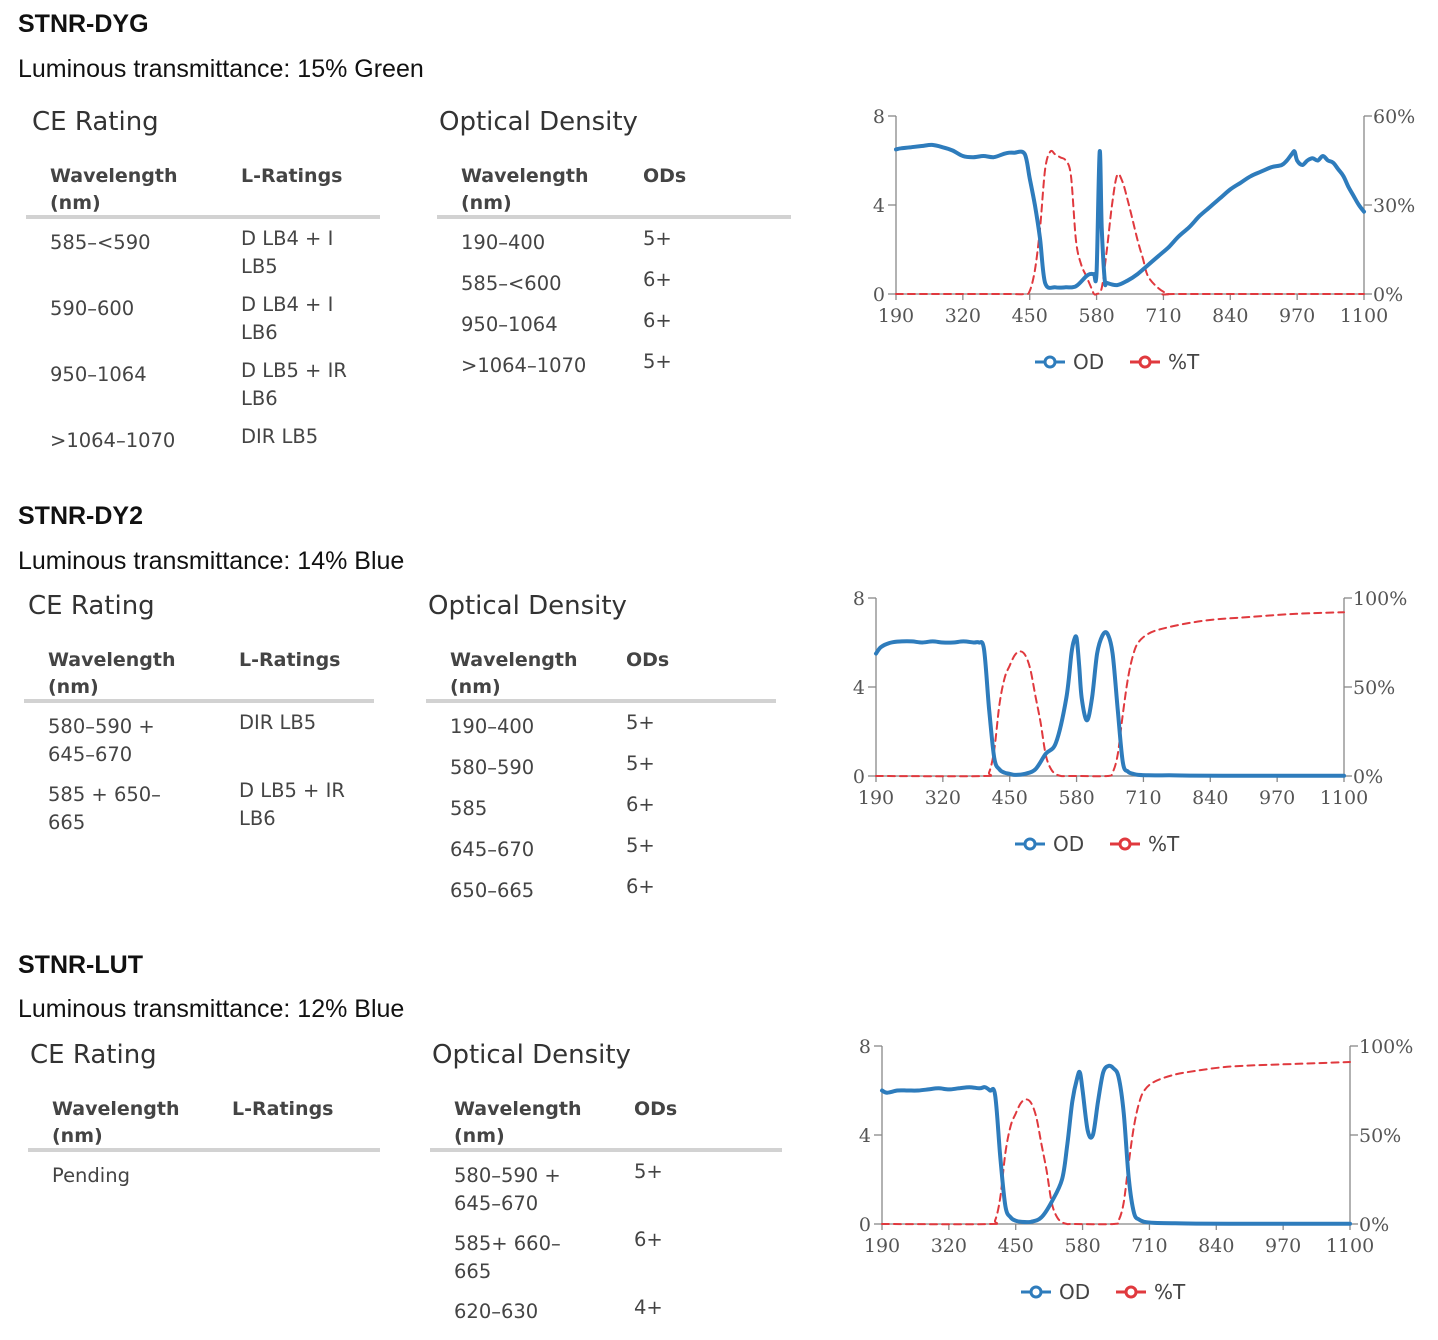 The width and height of the screenshot is (1438, 1340). I want to click on chart-svg: 0 4 8 0% 30% 60% 190 320 450 580 710 840 970 1100 OD %T, so click(1144, 240).